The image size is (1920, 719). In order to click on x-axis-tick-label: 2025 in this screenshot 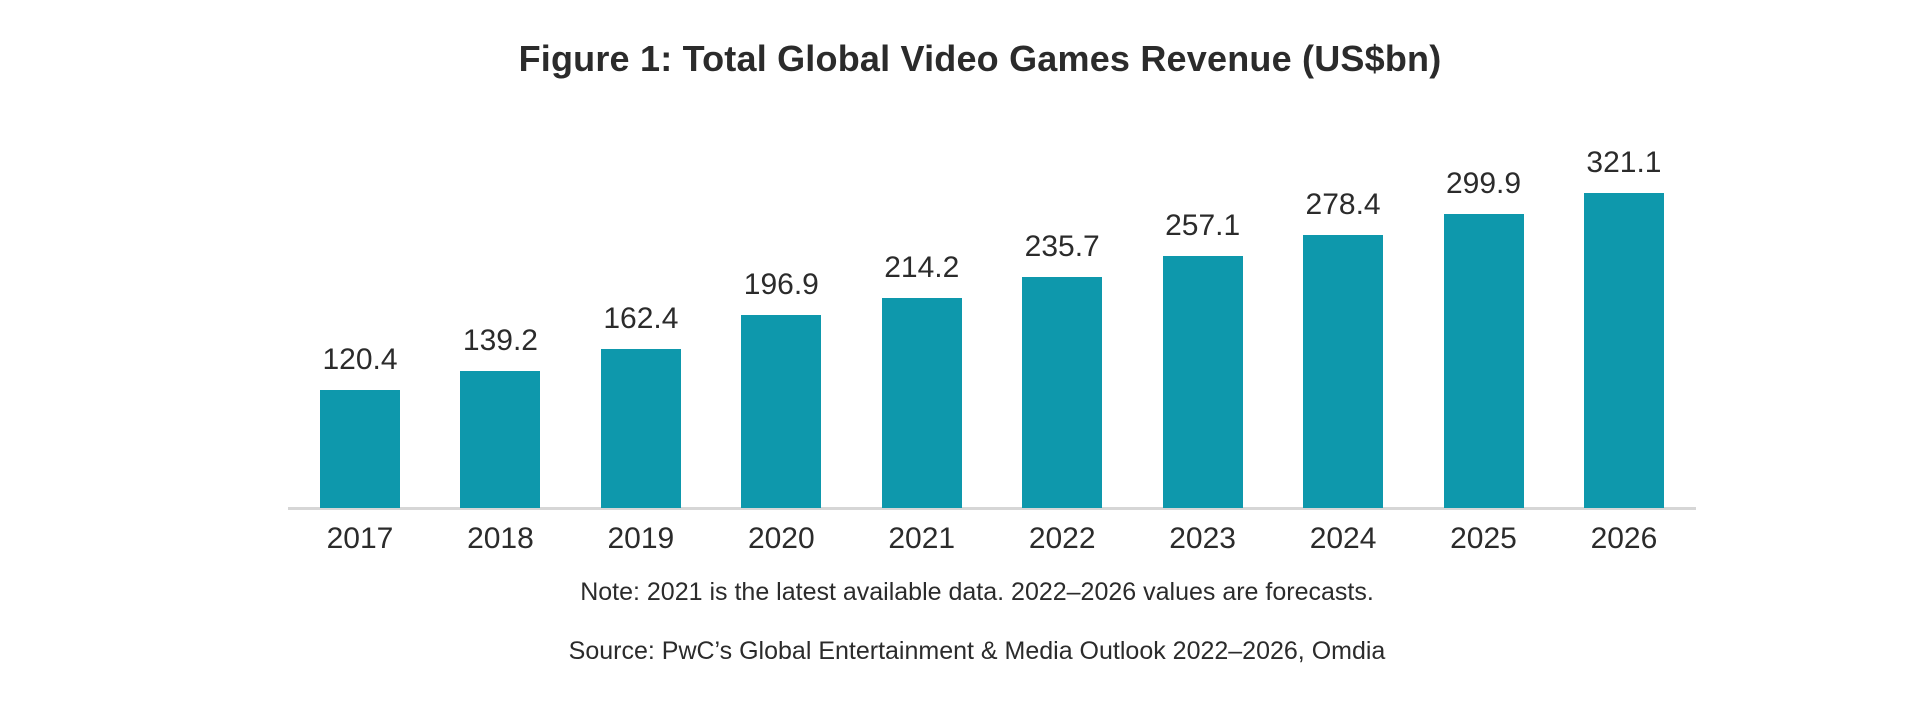, I will do `click(1483, 538)`.